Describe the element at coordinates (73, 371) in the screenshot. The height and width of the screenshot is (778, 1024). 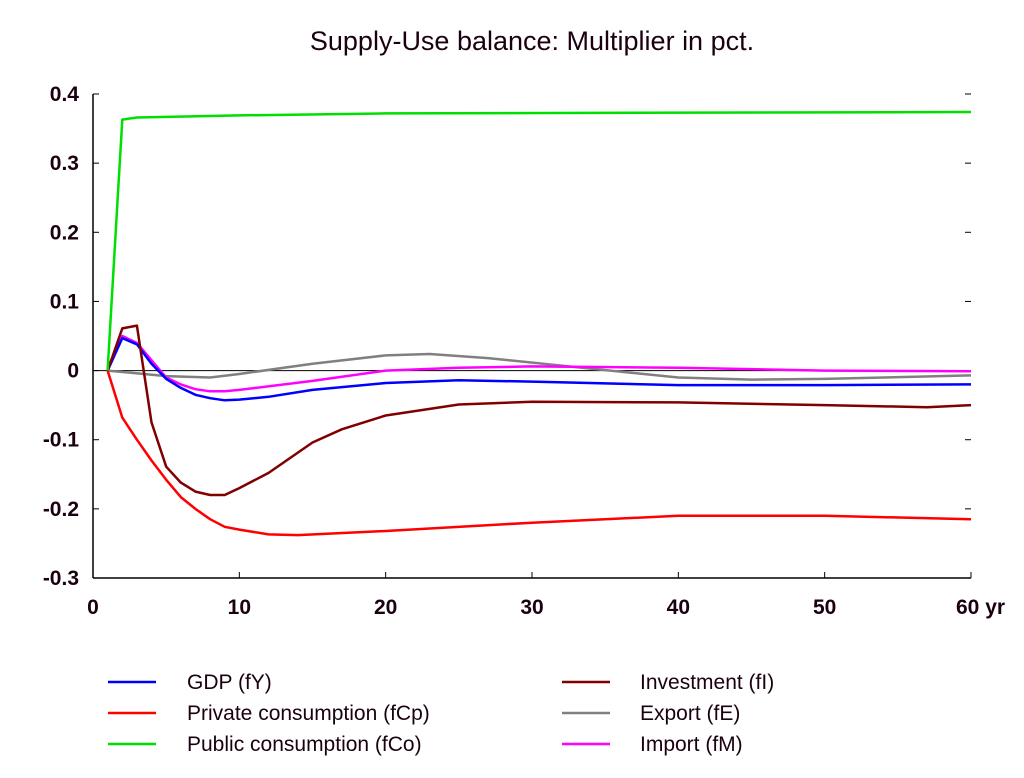
I see `y-tick-label: 0` at that location.